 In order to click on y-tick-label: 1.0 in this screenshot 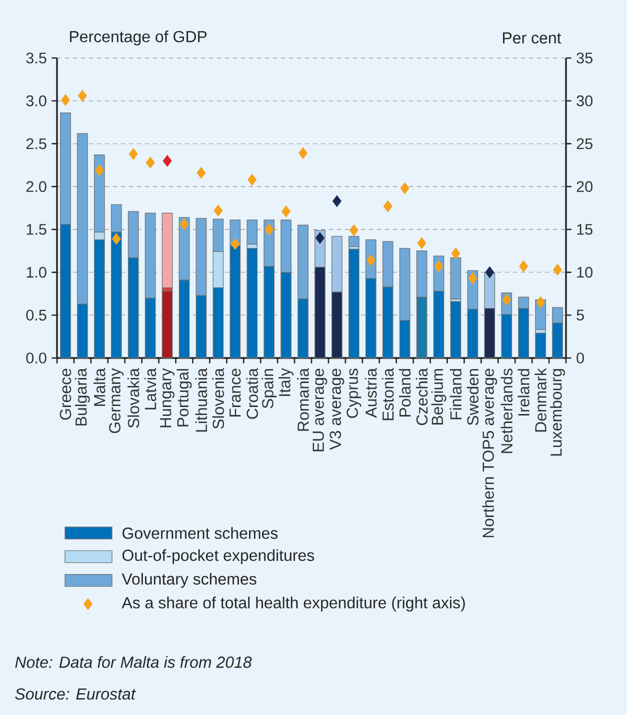, I will do `click(36, 272)`.